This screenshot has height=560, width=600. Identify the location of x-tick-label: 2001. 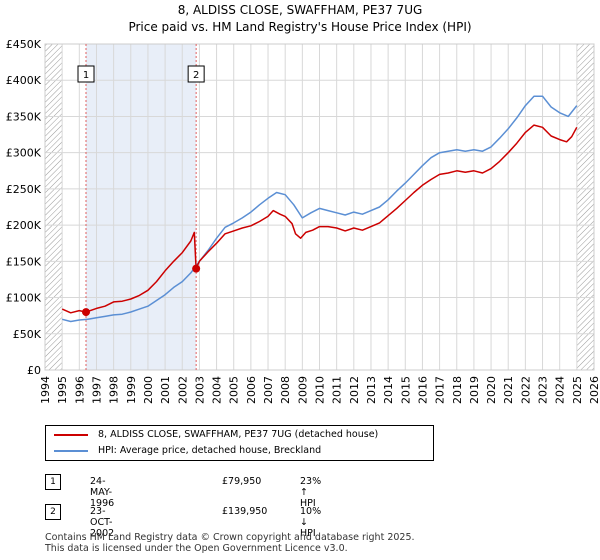
(165, 390).